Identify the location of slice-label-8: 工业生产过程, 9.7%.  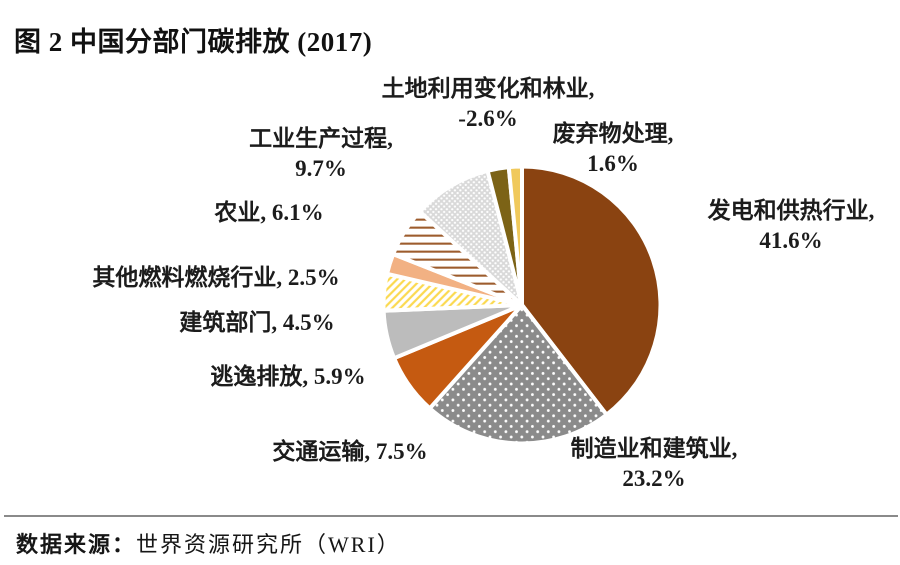
(321, 153).